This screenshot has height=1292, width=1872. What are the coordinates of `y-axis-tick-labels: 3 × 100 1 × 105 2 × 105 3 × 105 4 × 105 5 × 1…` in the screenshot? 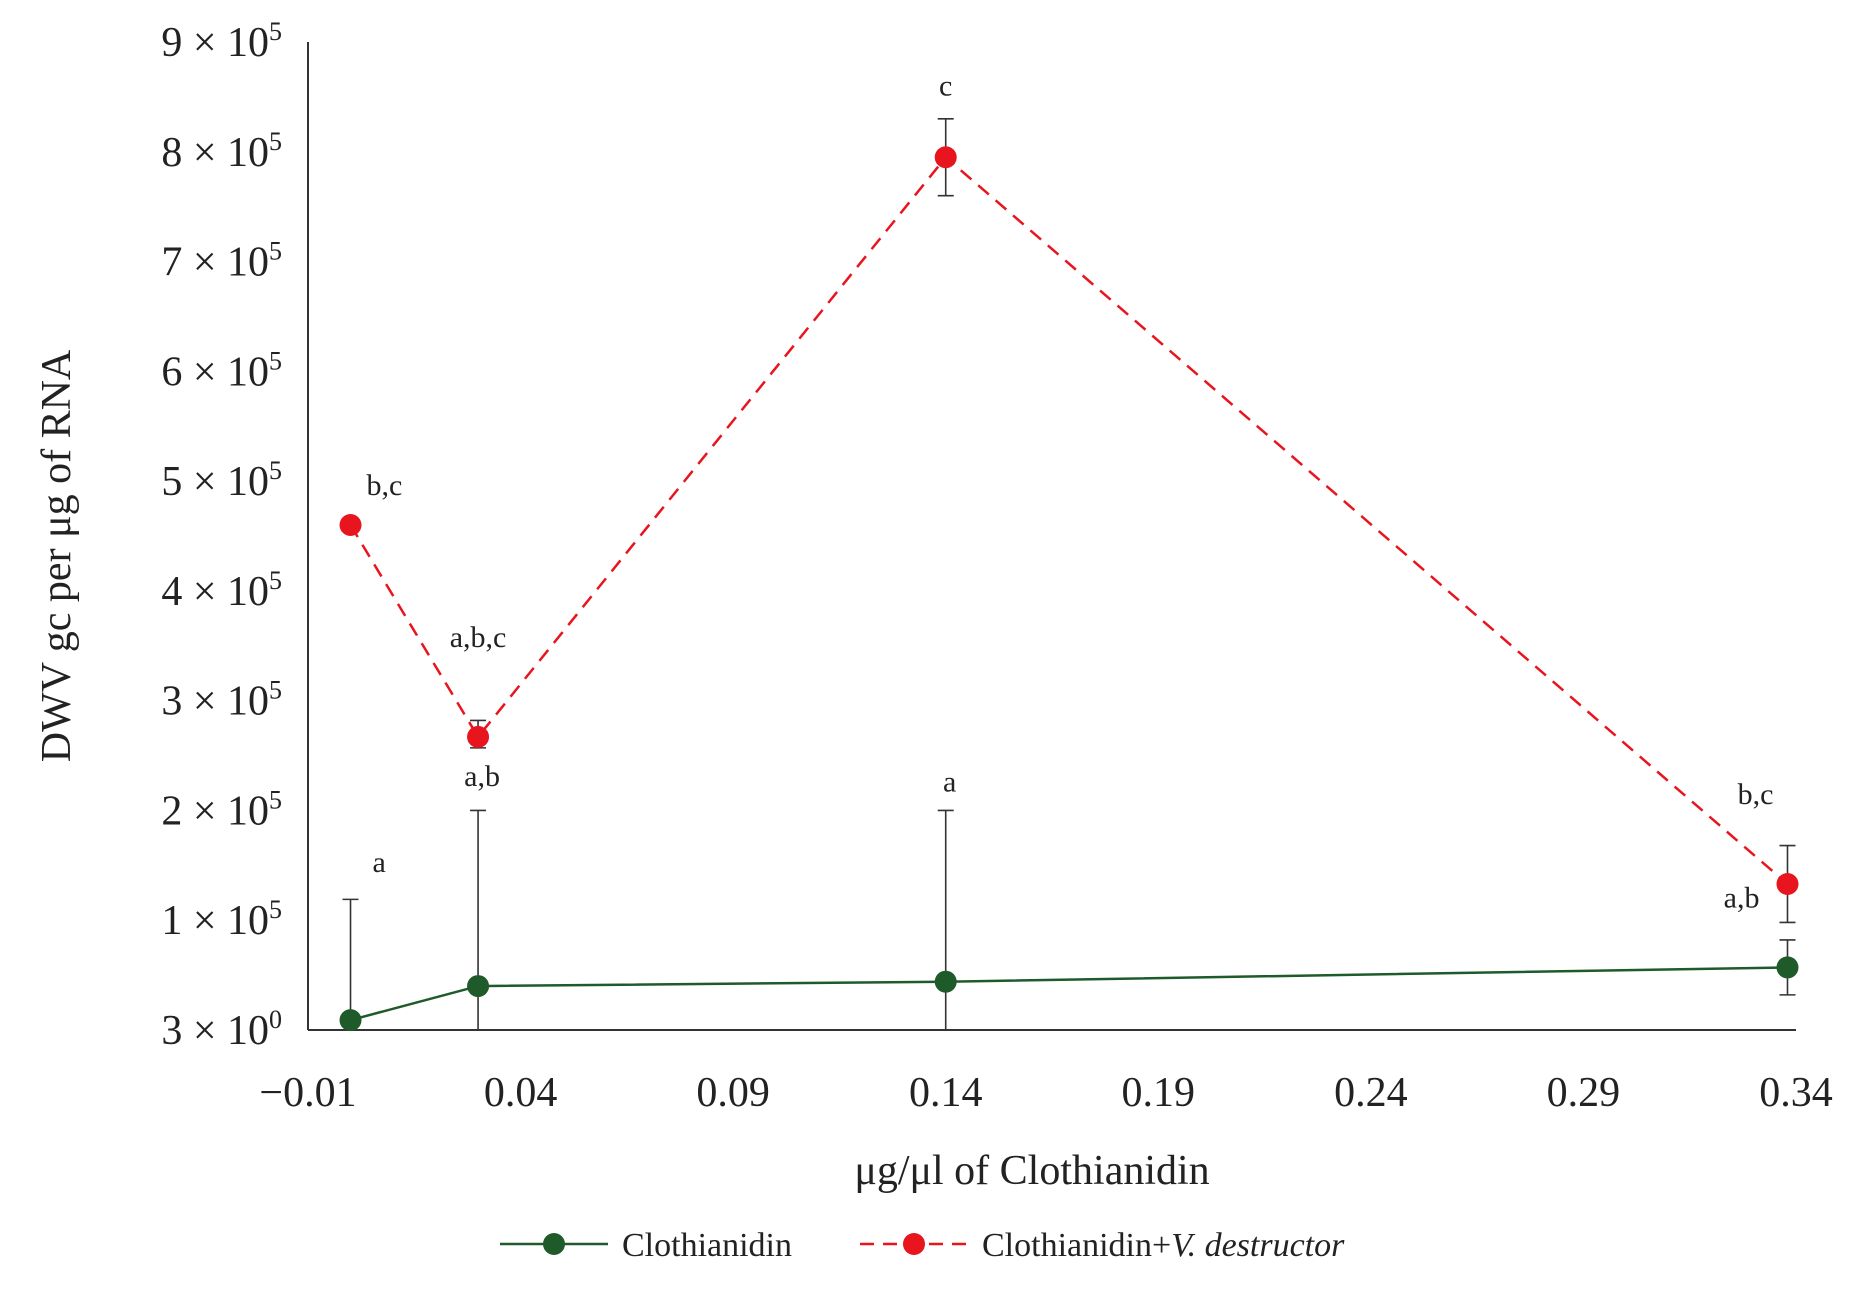 It's located at (221, 535).